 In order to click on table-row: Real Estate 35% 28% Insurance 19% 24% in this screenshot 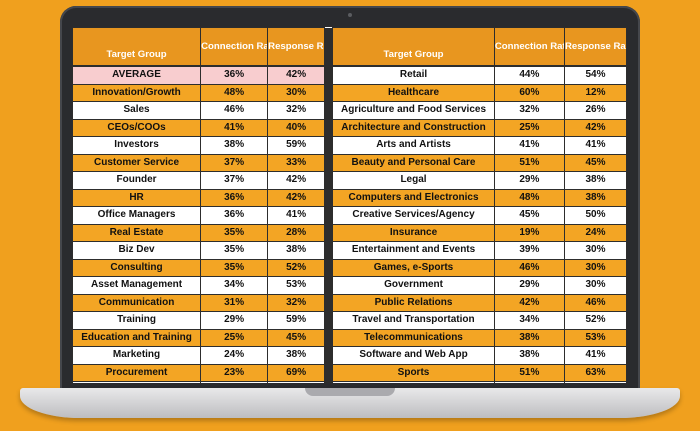, I will do `click(349, 232)`.